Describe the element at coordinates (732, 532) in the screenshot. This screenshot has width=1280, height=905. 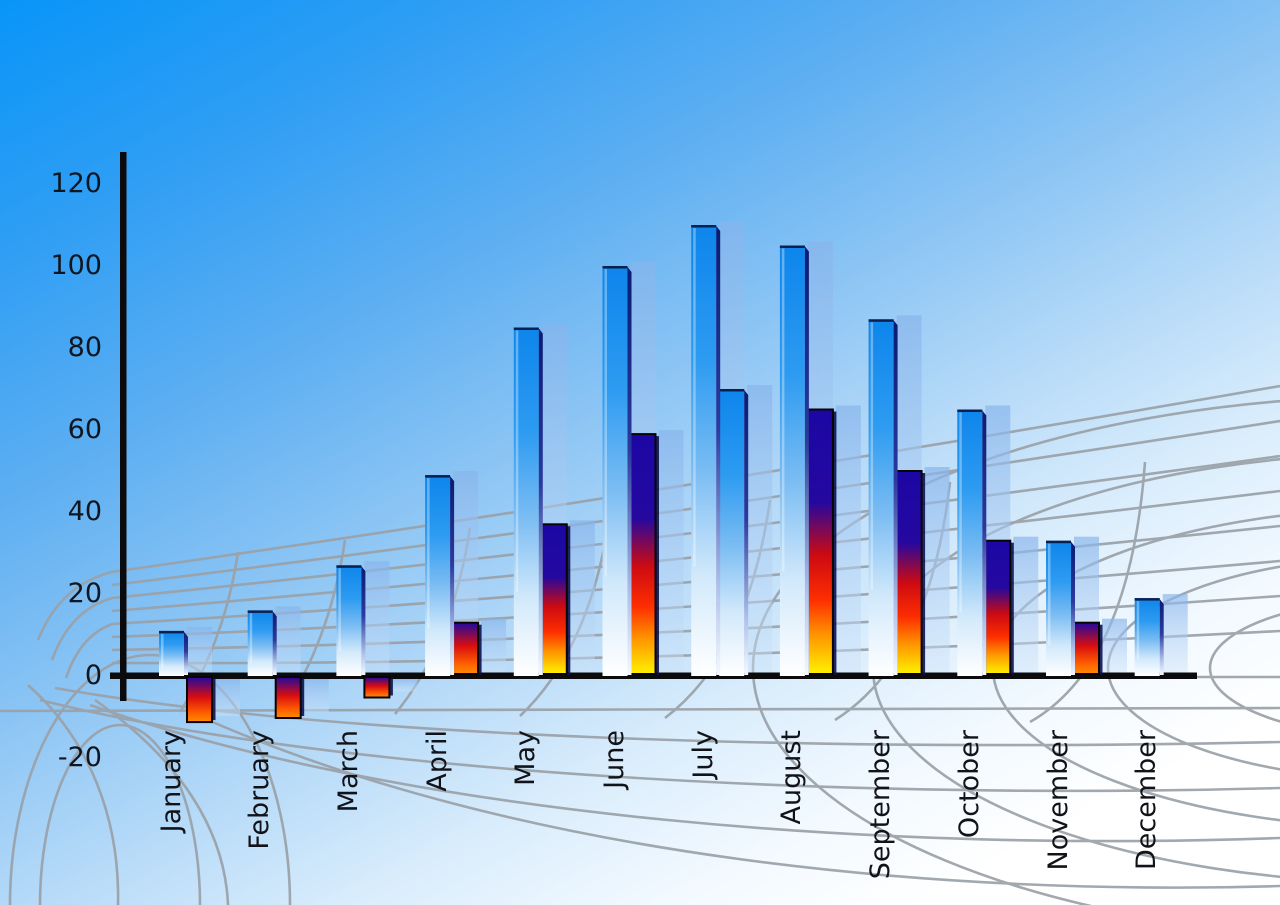
I see `bar-july-secondary` at that location.